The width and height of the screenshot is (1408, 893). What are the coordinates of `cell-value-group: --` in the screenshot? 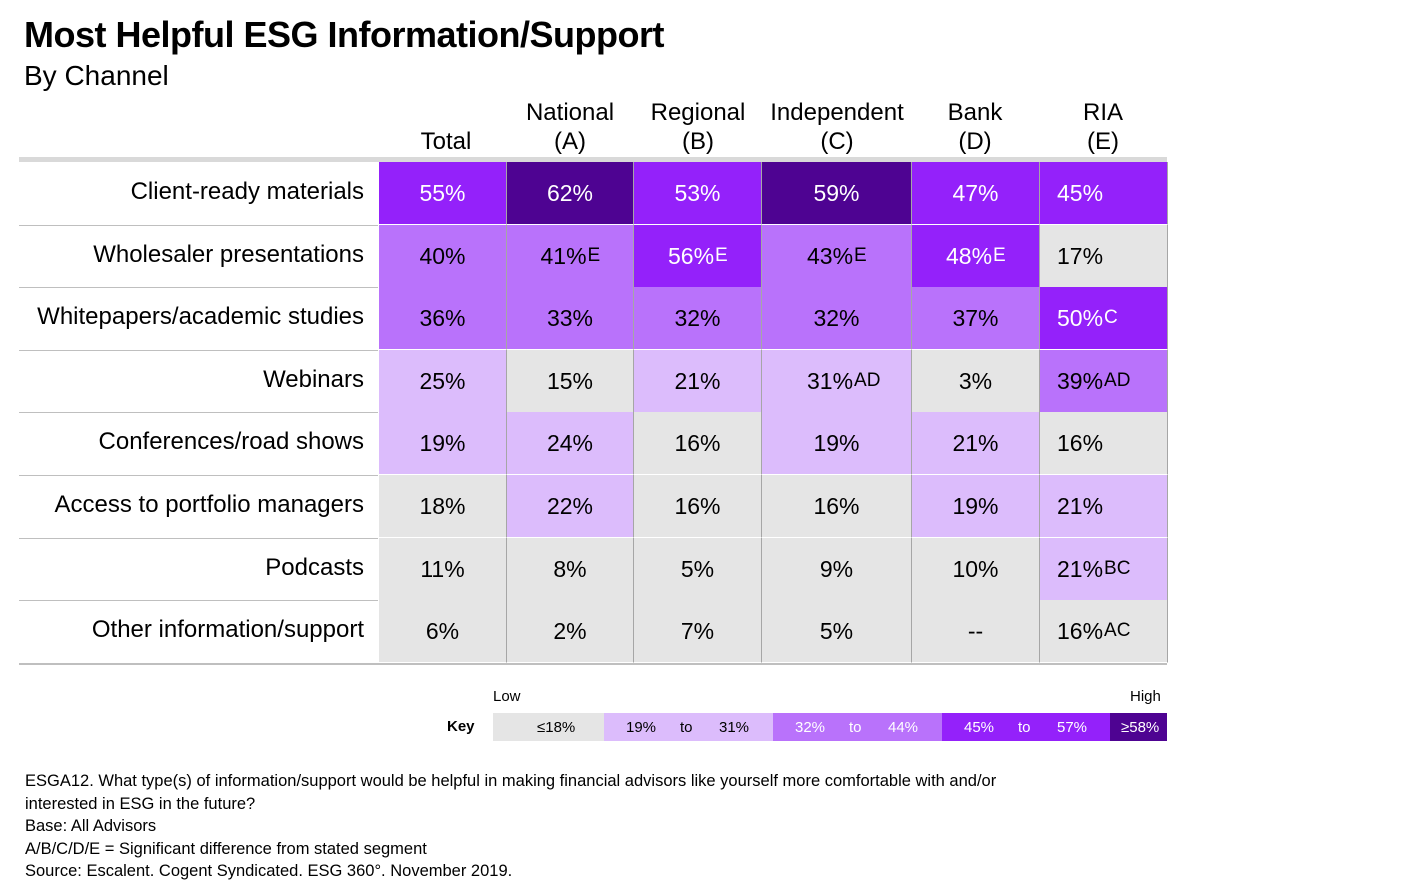 It's located at (975, 631).